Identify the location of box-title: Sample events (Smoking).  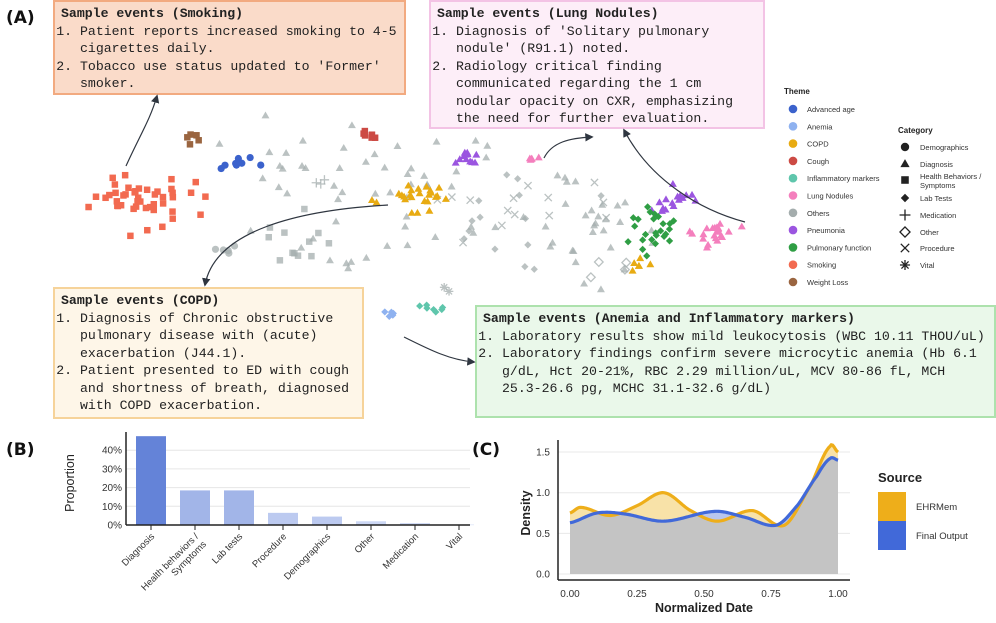
(152, 13).